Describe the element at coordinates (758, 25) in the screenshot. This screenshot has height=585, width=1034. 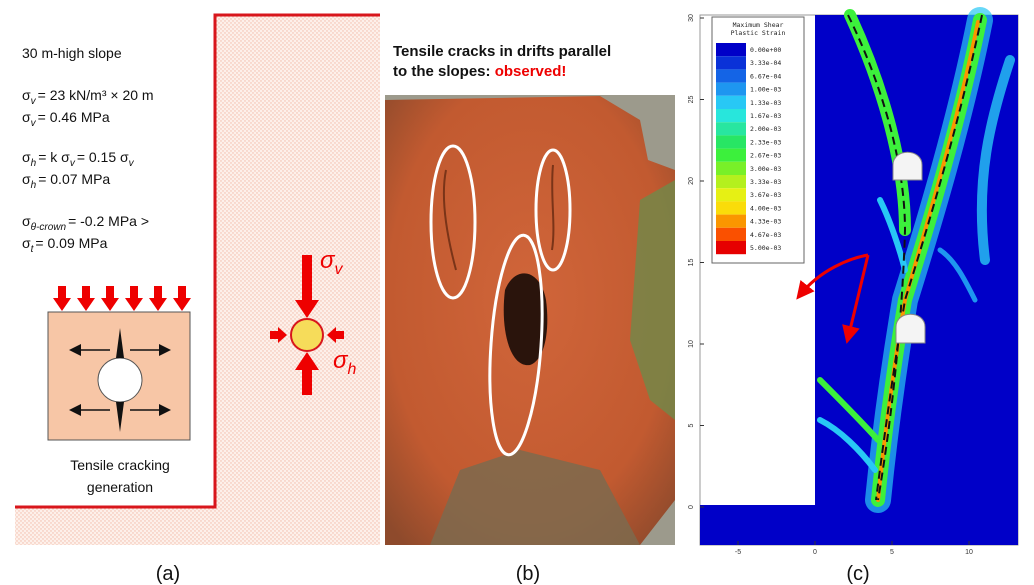
I see `legend-title: Maximum Shear` at that location.